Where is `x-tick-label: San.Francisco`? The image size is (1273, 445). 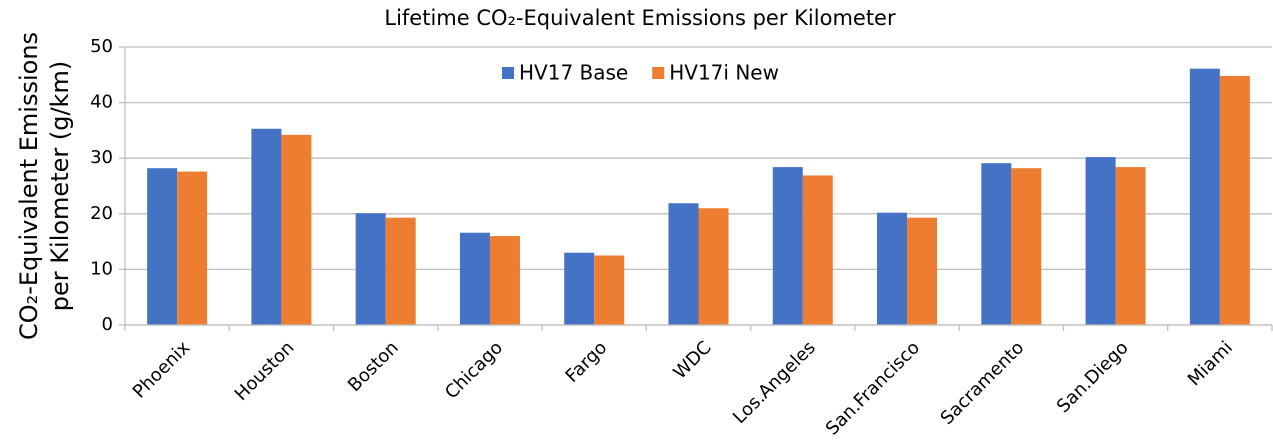
x-tick-label: San.Francisco is located at coordinates (873, 388).